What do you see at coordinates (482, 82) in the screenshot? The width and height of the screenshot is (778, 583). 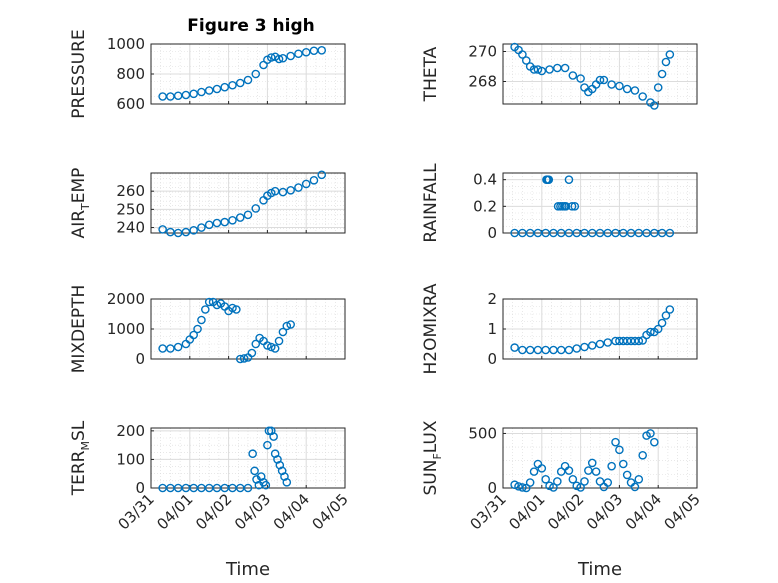 I see `y-tick-label: 268` at bounding box center [482, 82].